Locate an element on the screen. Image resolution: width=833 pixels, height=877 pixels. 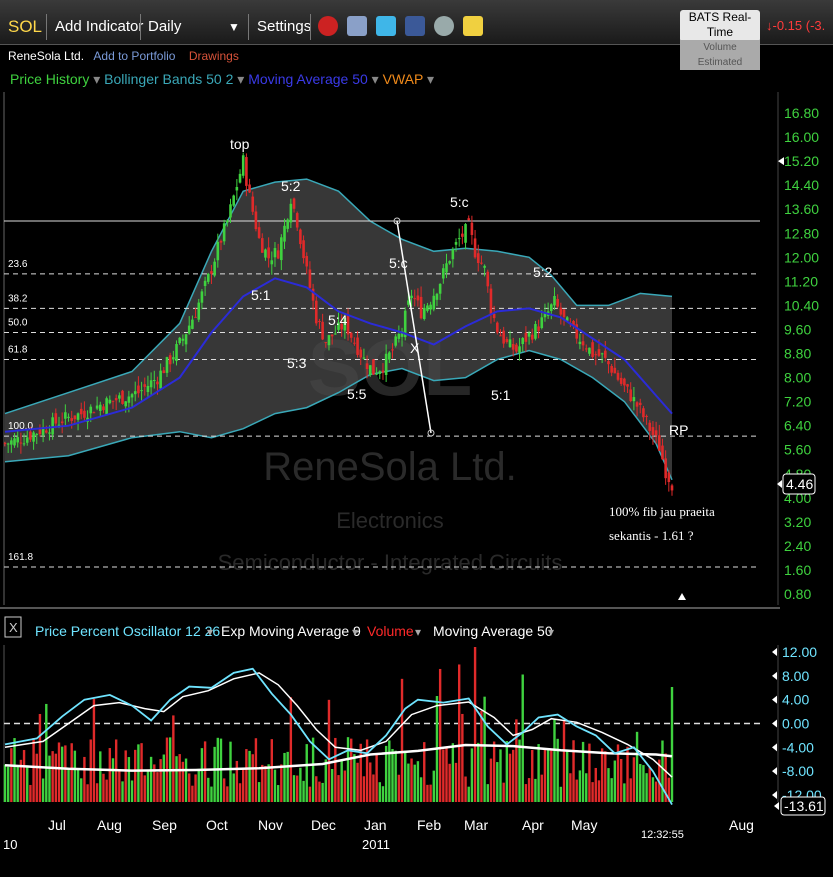
oscillator-axis-tick: 4.00 is located at coordinates (795, 700).